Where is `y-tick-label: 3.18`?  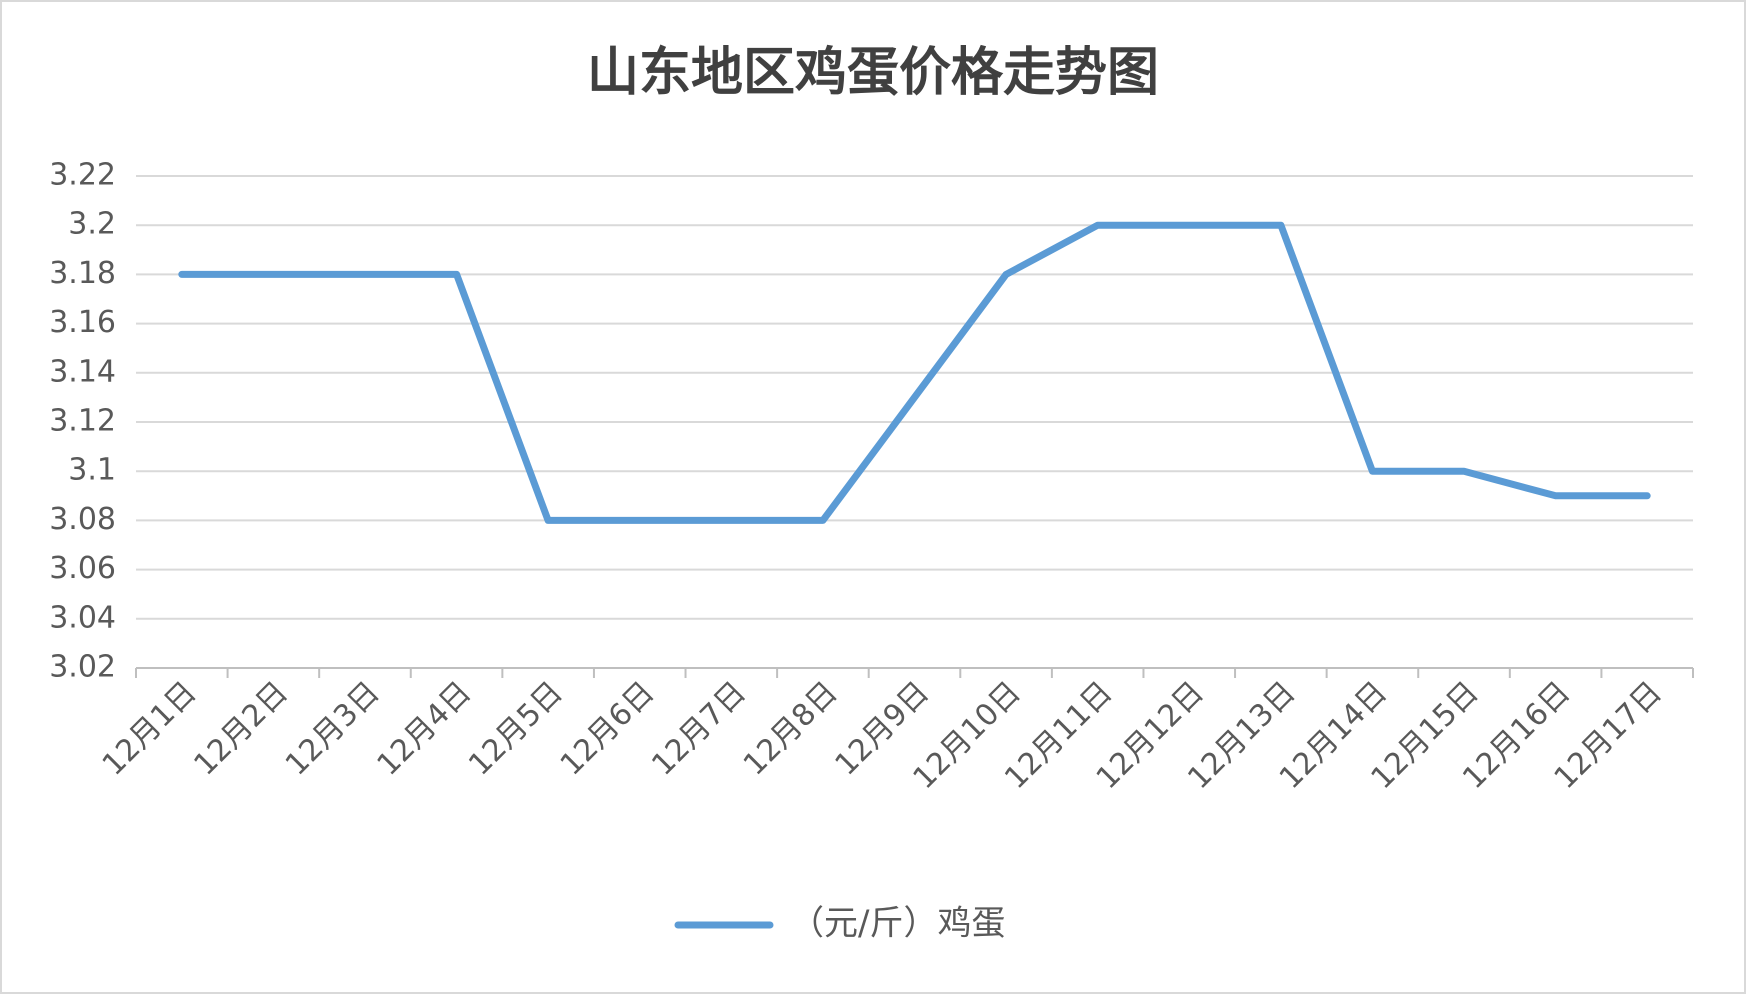
y-tick-label: 3.18 is located at coordinates (82, 273).